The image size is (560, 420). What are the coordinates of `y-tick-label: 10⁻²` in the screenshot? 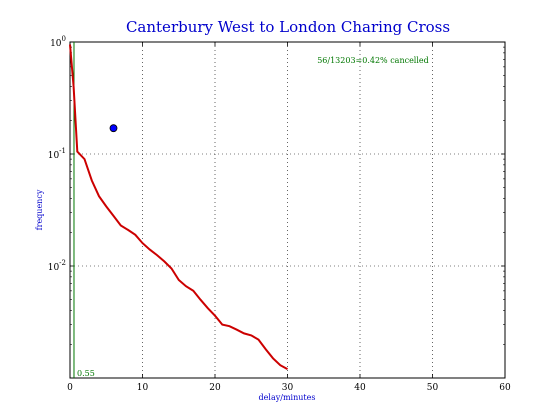 It's located at (57, 266).